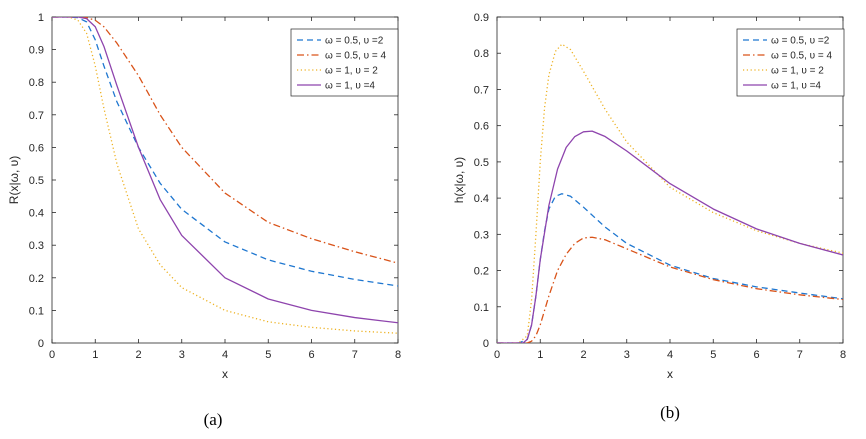 The image size is (866, 439). Describe the element at coordinates (459, 180) in the screenshot. I see `y-axis-label: h(x|ω, υ)` at that location.